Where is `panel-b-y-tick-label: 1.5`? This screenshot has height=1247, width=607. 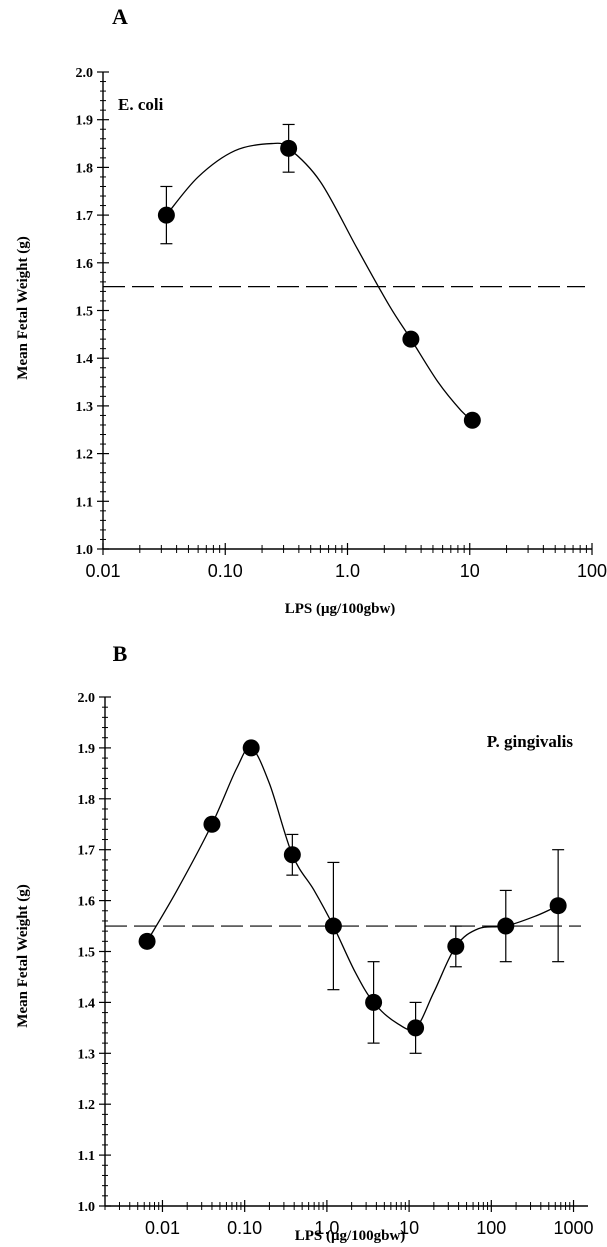
panel-b-y-tick-label: 1.5 is located at coordinates (87, 953).